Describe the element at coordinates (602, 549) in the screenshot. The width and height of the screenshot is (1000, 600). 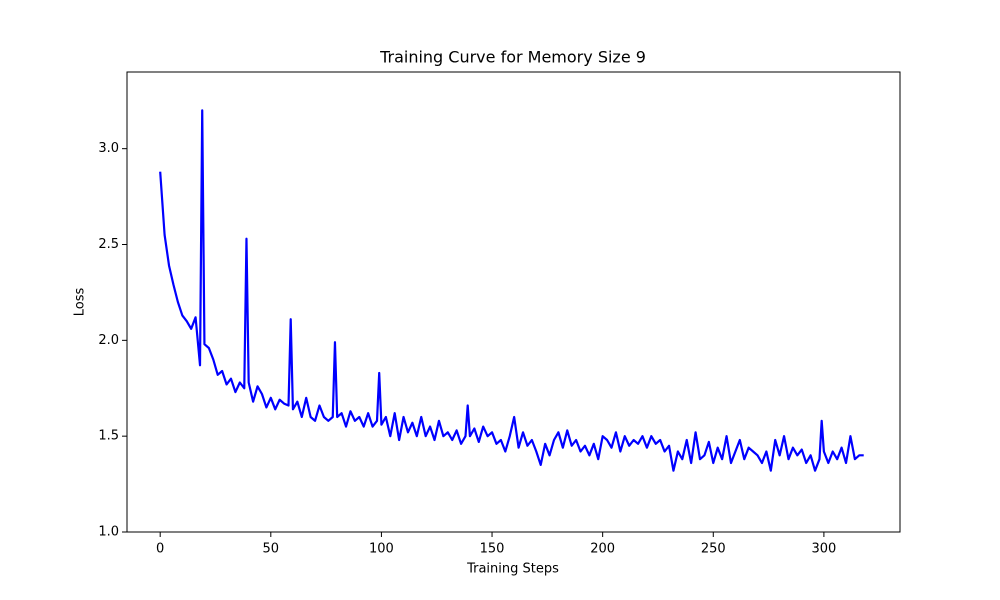
I see `x-tick-label: 200` at that location.